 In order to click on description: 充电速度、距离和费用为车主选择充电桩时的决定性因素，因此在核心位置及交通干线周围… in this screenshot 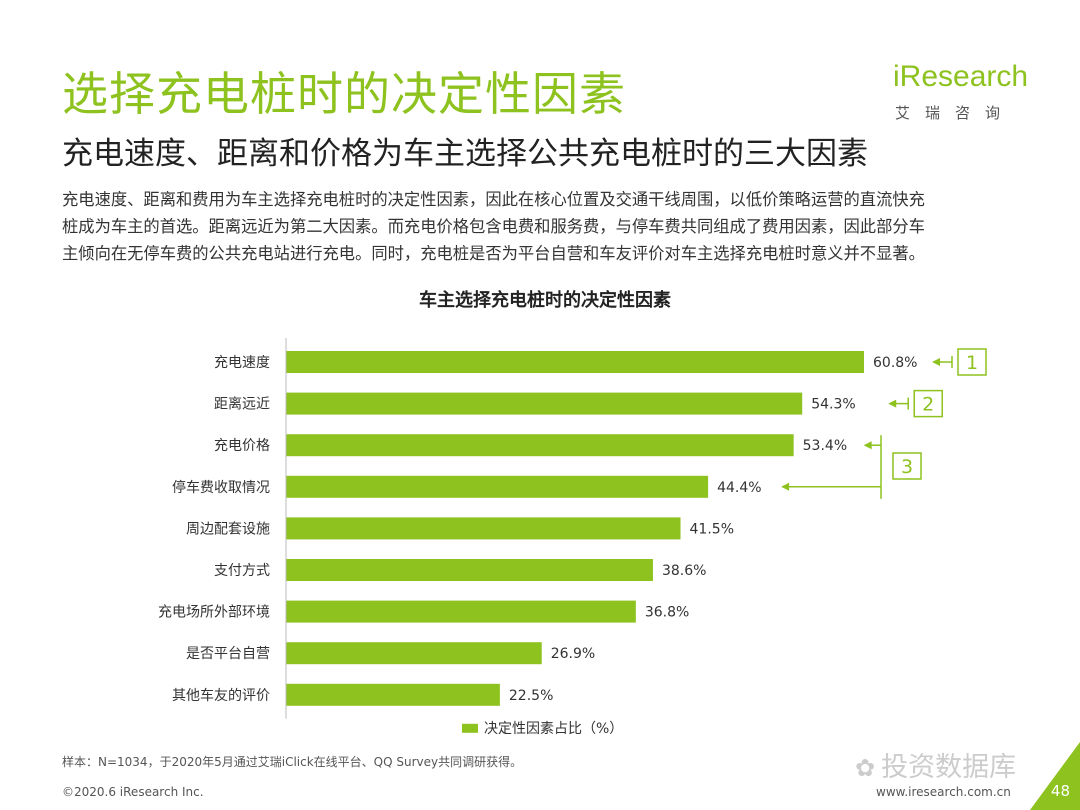, I will do `click(549, 226)`.